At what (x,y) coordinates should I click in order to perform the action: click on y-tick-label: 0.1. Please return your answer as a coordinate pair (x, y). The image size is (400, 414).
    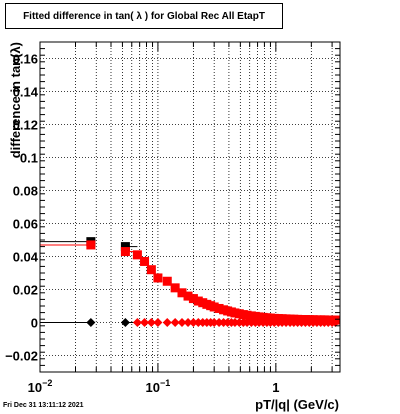
    Looking at the image, I should click on (29, 158).